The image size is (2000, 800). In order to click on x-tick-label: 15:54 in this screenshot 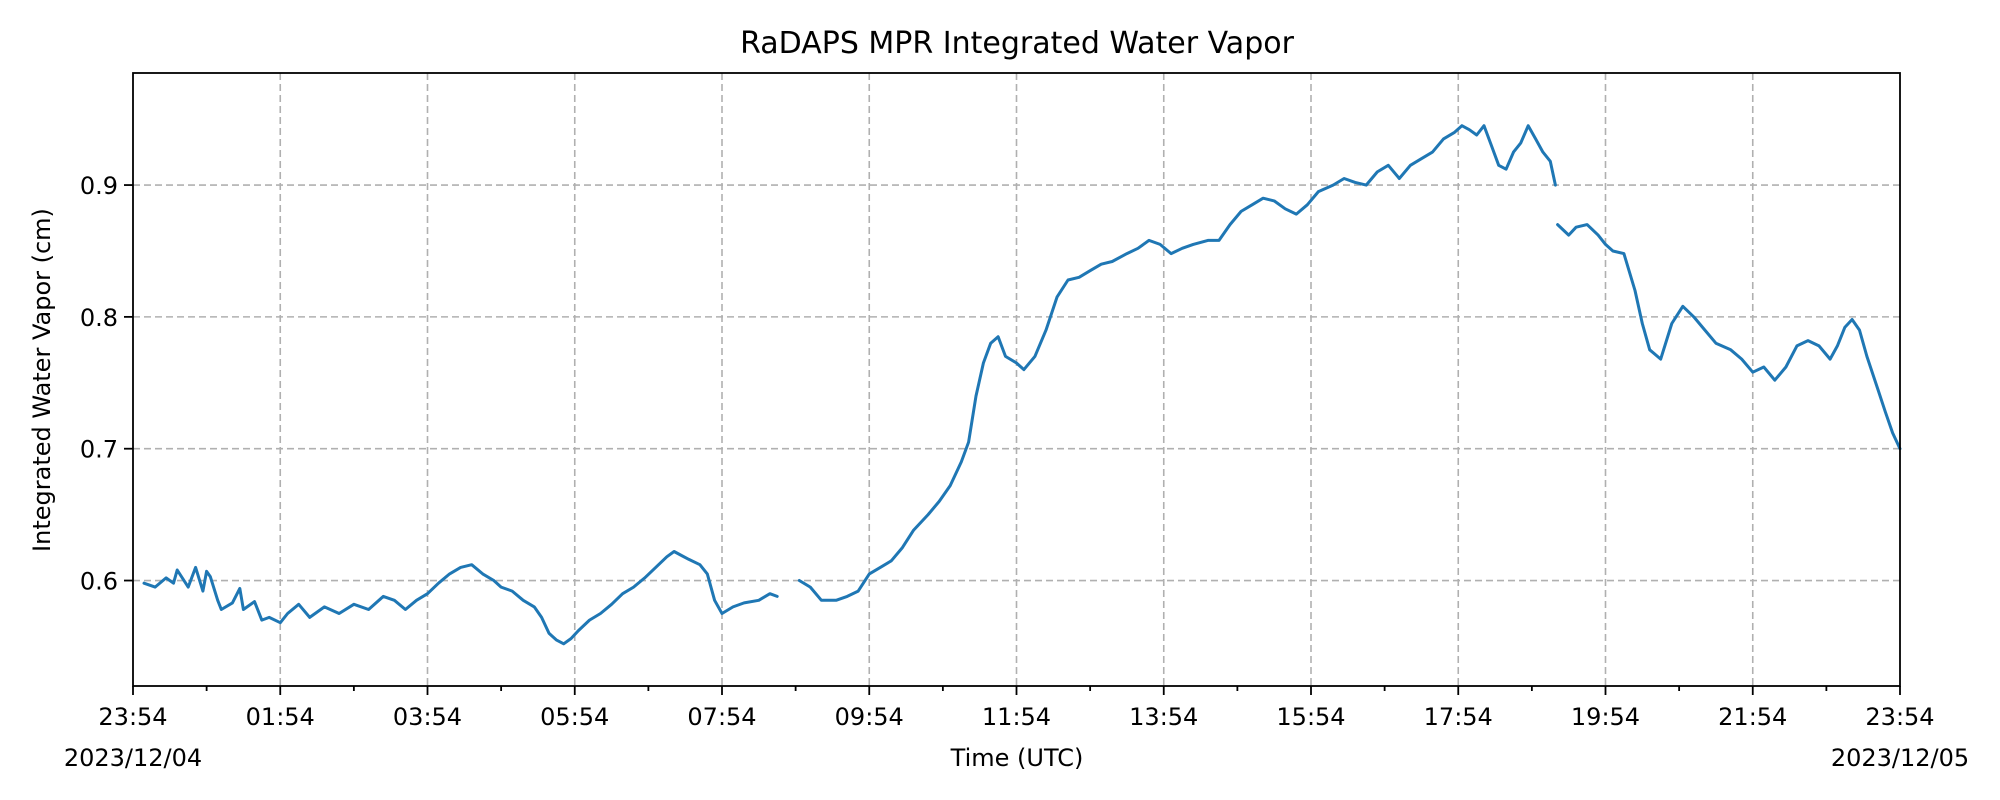, I will do `click(1310, 717)`.